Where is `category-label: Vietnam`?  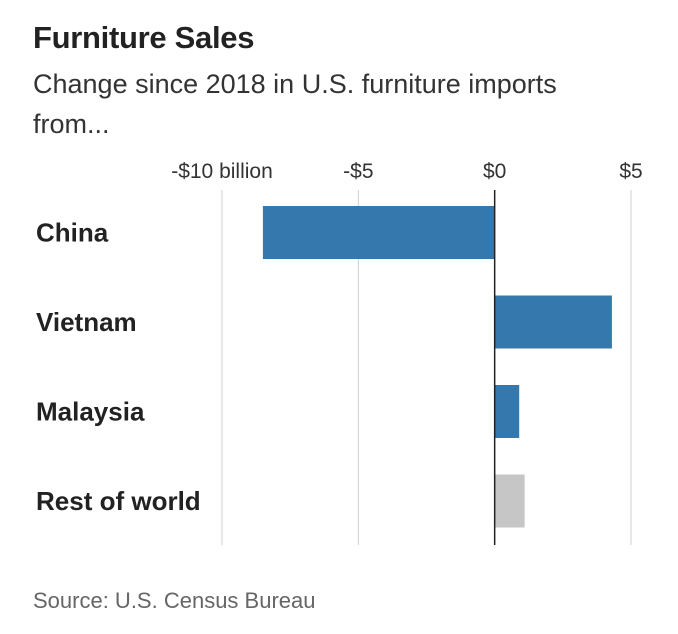 category-label: Vietnam is located at coordinates (86, 322).